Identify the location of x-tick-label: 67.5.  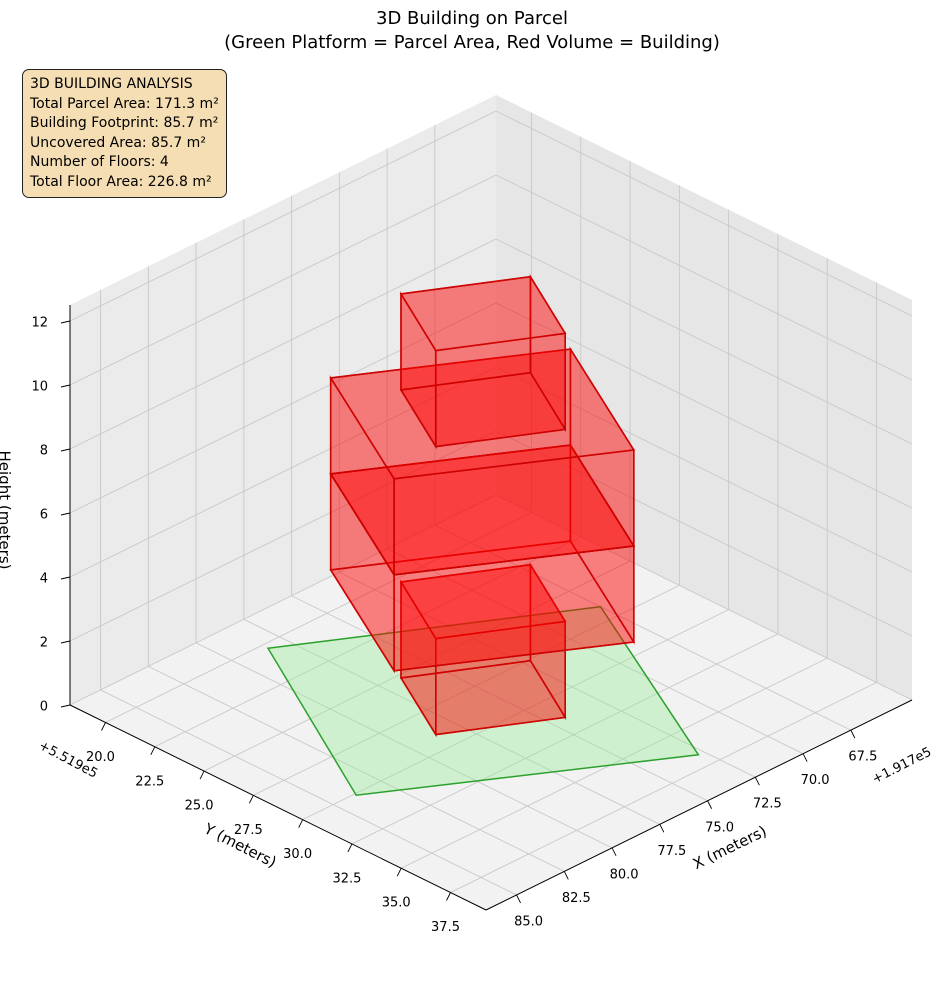
(862, 757).